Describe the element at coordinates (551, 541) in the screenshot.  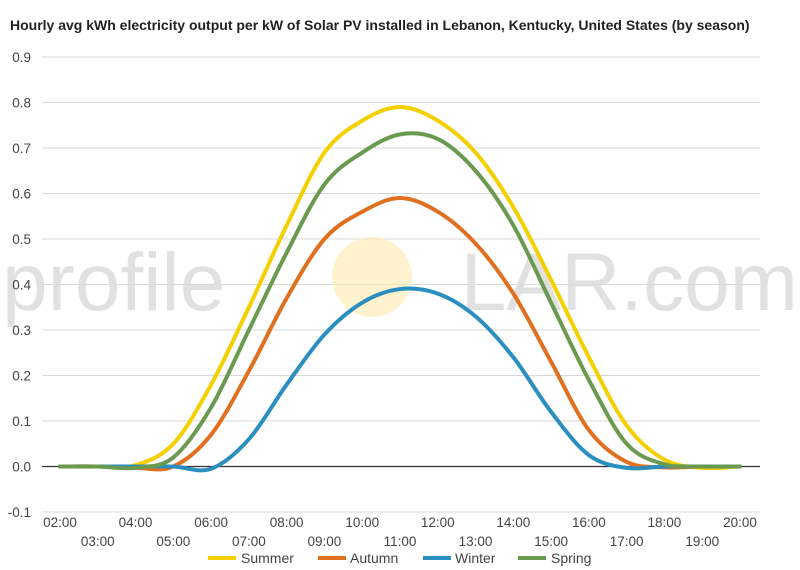
I see `x-tick-label: 15:00` at that location.